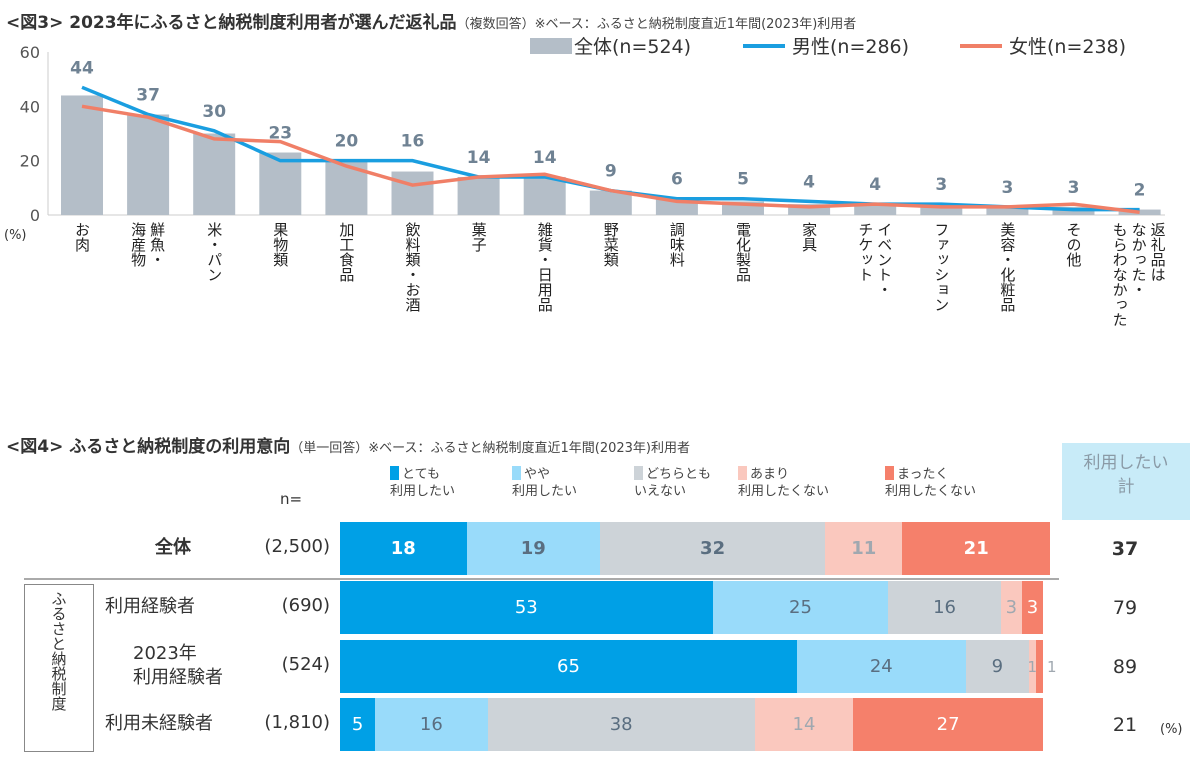 The image size is (1200, 763). Describe the element at coordinates (1067, 47) in the screenshot. I see `legend-label: 女性(n=238)` at that location.